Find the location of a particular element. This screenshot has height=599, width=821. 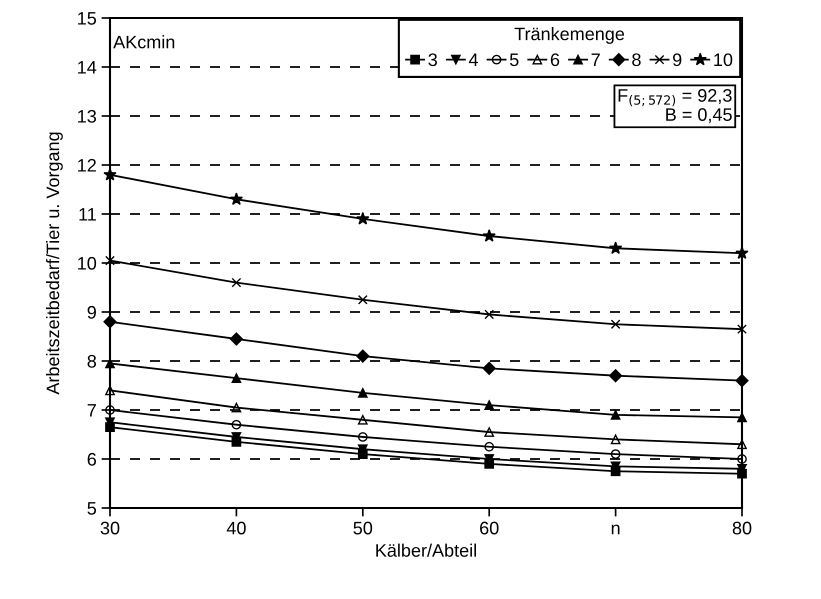

annotation: AKcmin is located at coordinates (143, 41).